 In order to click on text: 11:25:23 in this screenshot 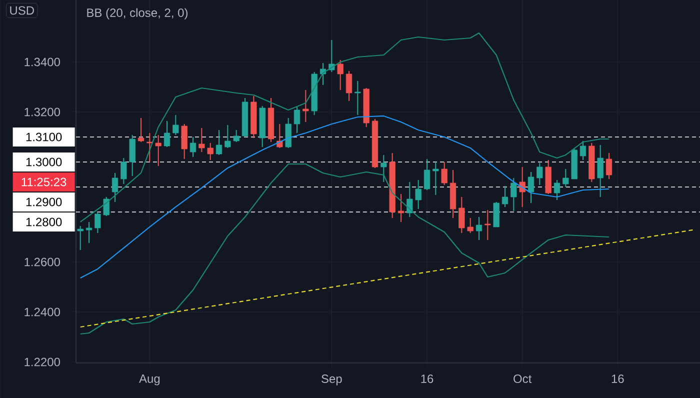, I will do `click(44, 182)`.